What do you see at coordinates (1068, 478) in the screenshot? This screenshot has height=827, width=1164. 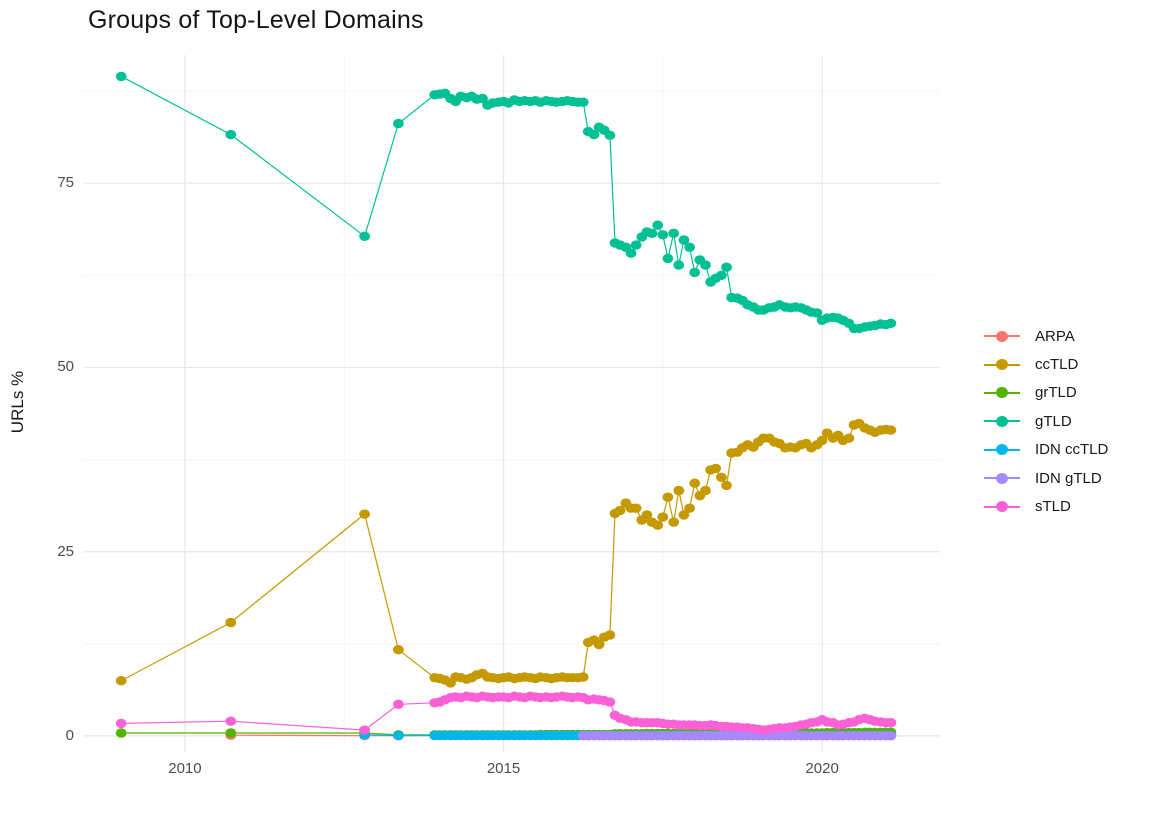 I see `legend-item-label: IDN gTLD` at bounding box center [1068, 478].